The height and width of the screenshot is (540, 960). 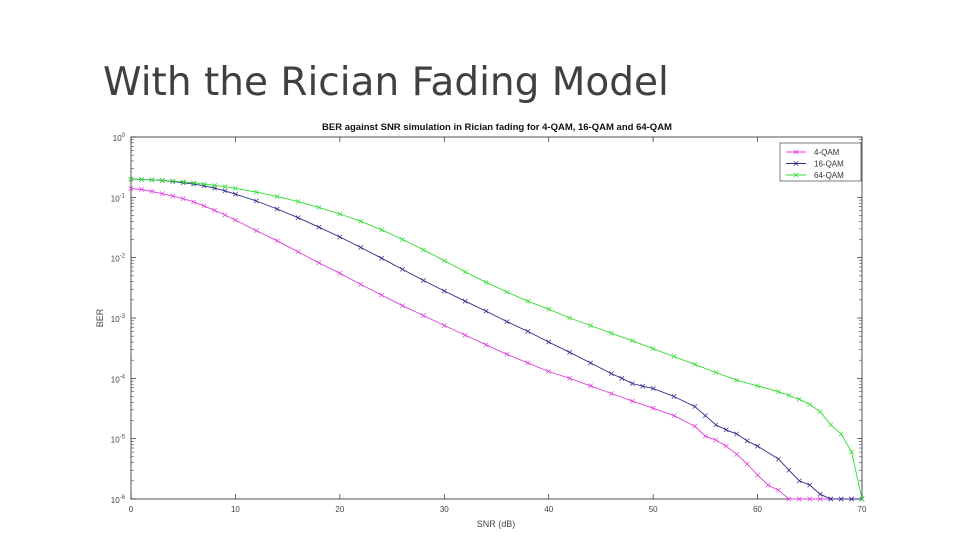 What do you see at coordinates (123, 498) in the screenshot?
I see `y-tick-exponent: -6` at bounding box center [123, 498].